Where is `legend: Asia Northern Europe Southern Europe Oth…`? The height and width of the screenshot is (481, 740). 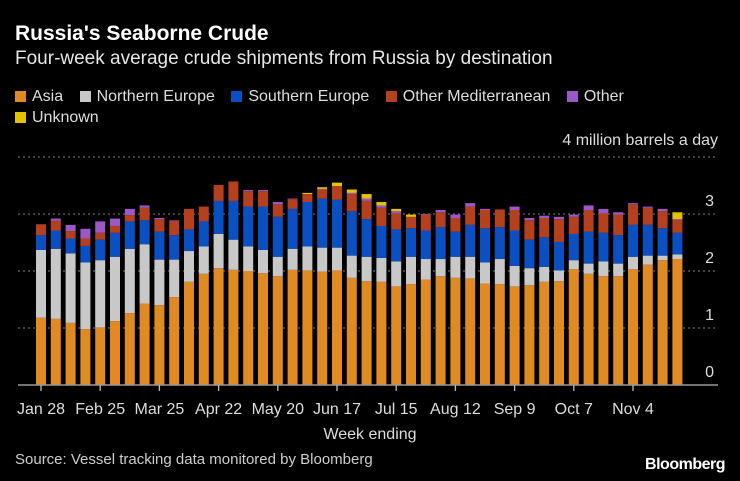 legend: Asia Northern Europe Southern Europe Oth… is located at coordinates (345, 107).